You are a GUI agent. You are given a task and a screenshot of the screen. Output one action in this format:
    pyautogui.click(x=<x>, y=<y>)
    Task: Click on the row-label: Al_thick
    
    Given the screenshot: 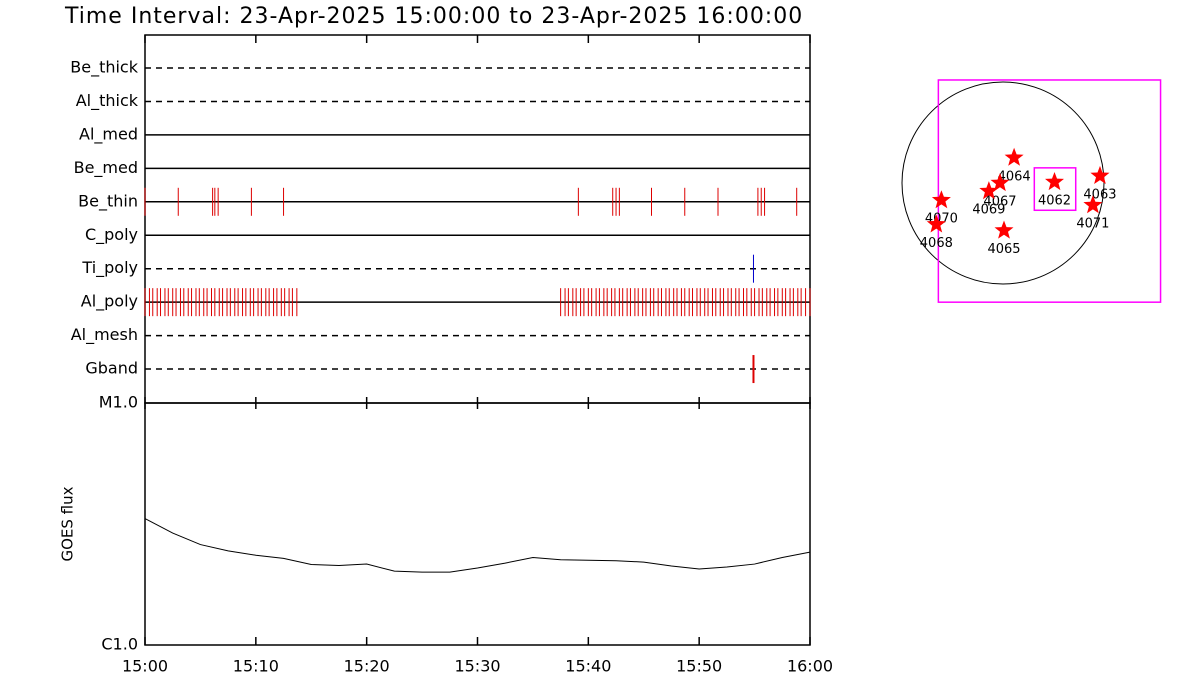 What is the action you would take?
    pyautogui.click(x=107, y=101)
    